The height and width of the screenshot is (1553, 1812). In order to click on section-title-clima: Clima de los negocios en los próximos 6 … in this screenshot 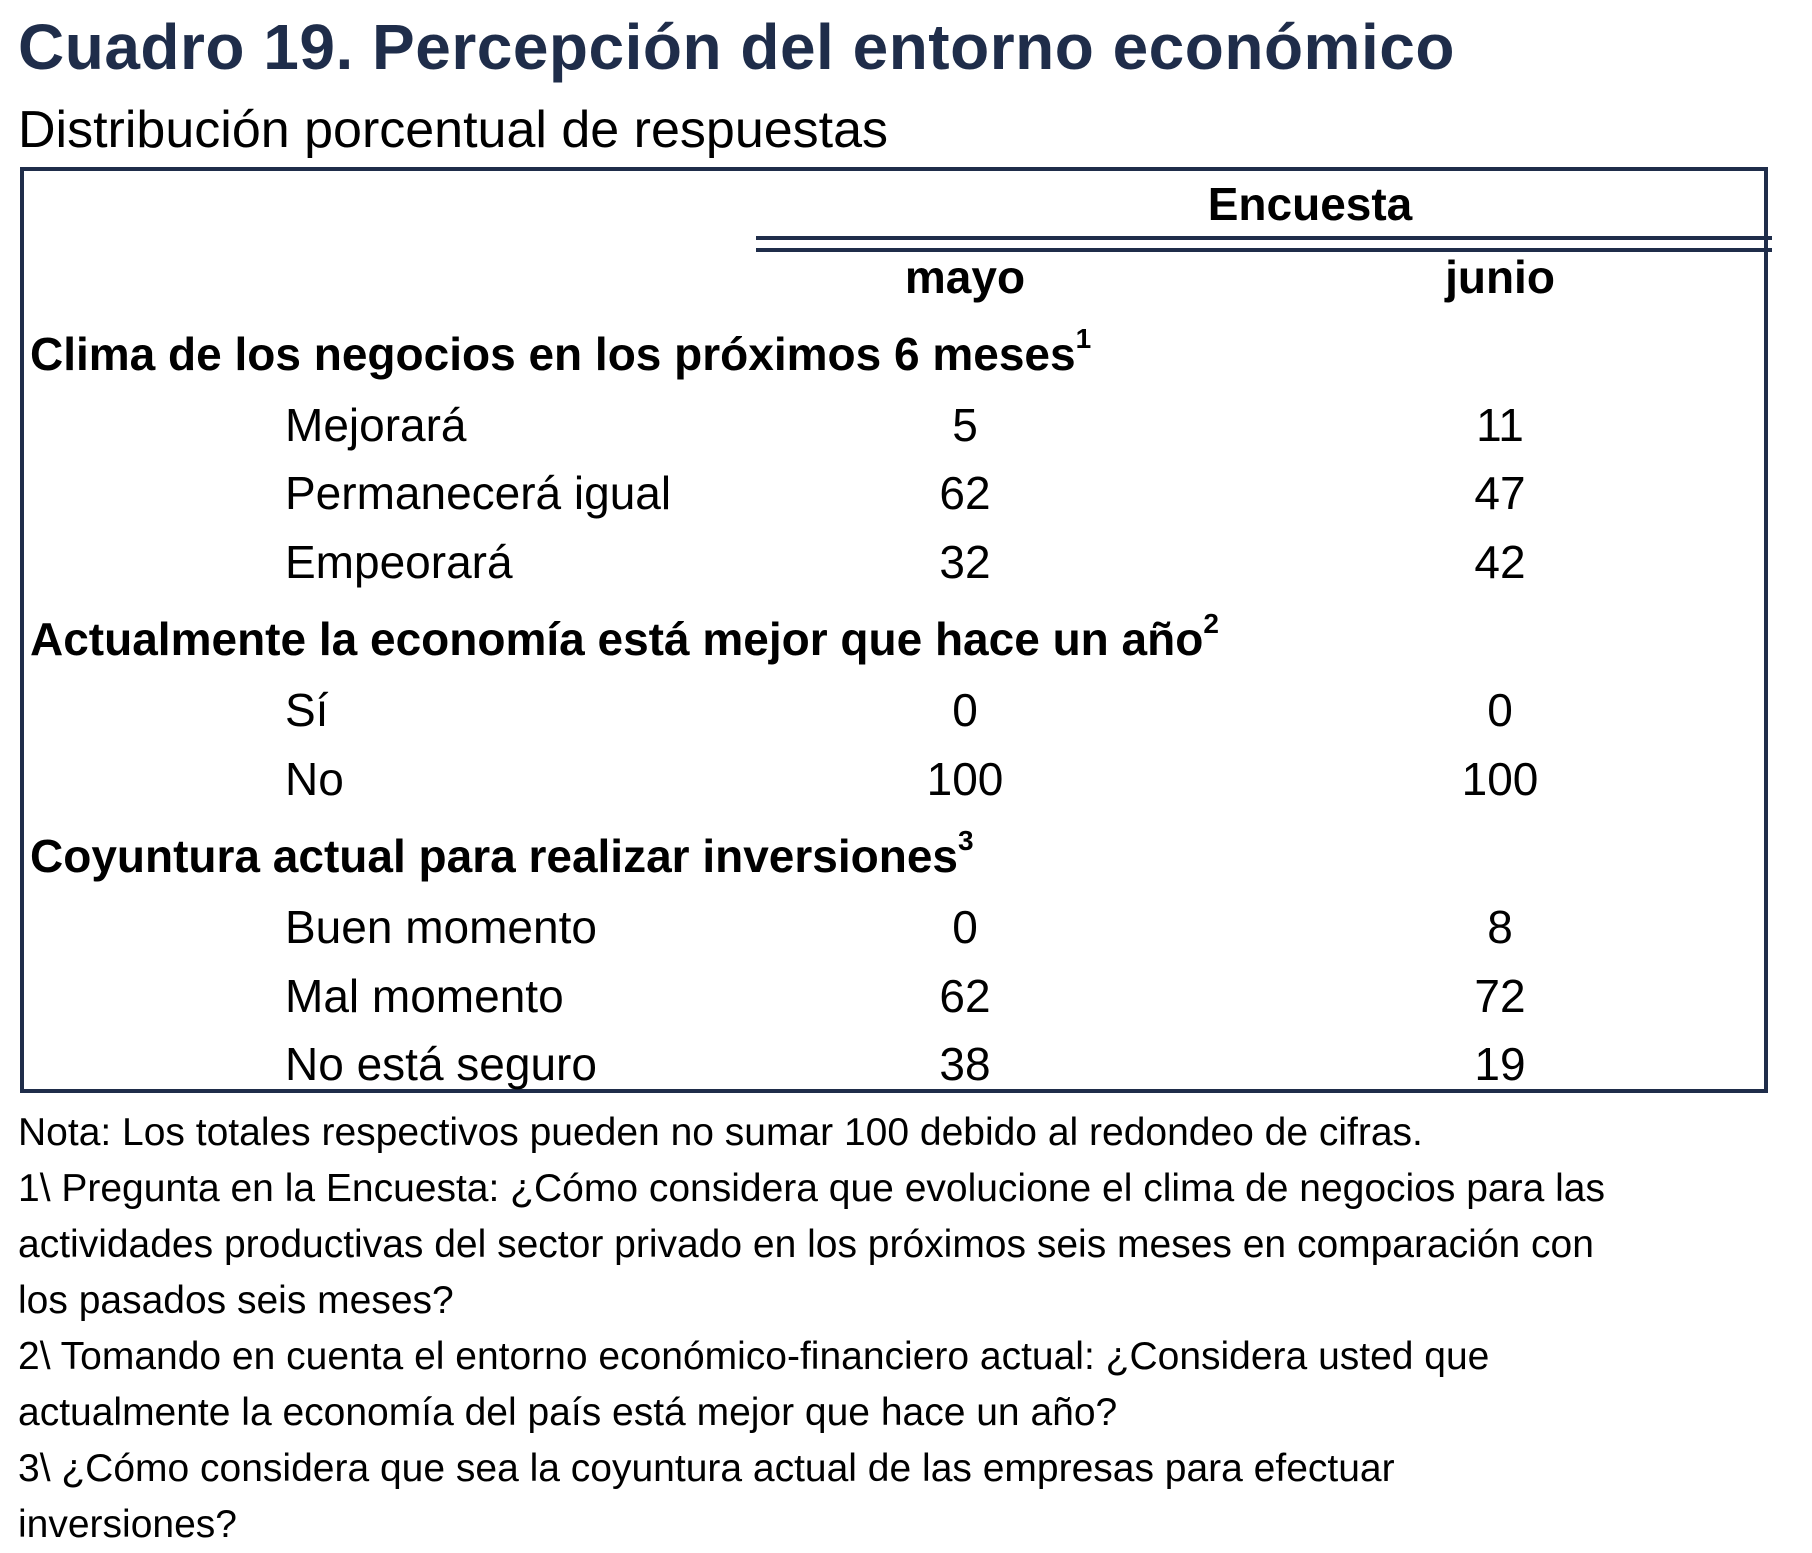, I will do `click(561, 352)`.